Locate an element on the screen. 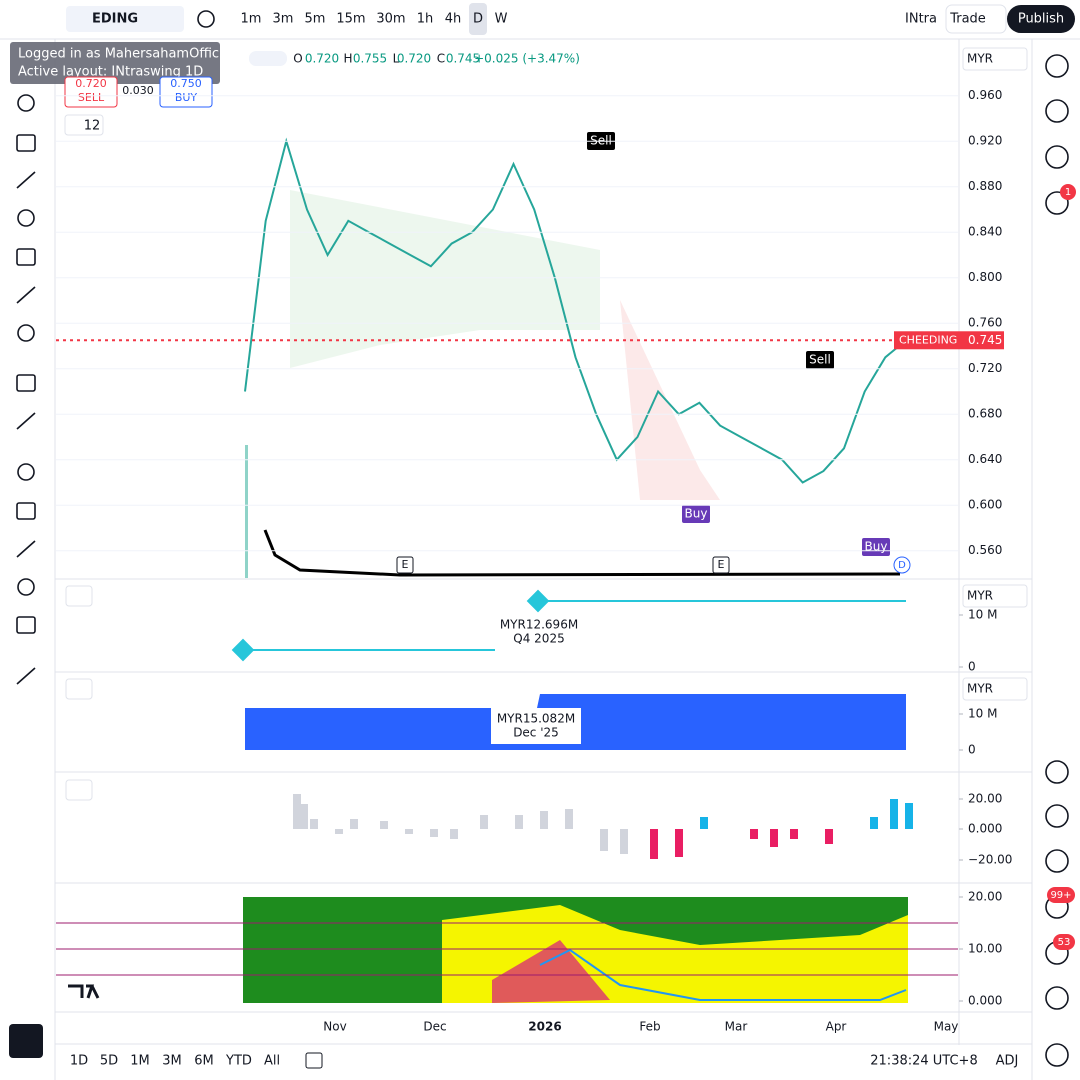 This screenshot has height=1080, width=1080. sell-price: 0.720 is located at coordinates (91, 83).